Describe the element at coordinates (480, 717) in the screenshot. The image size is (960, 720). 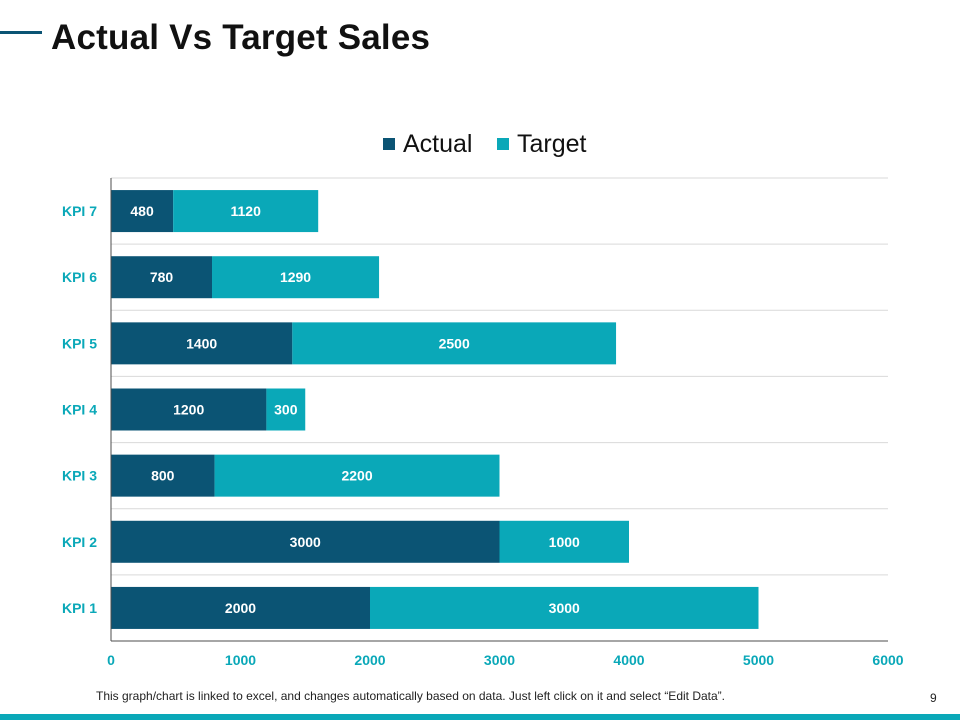
I see `bottom-accent-bar` at that location.